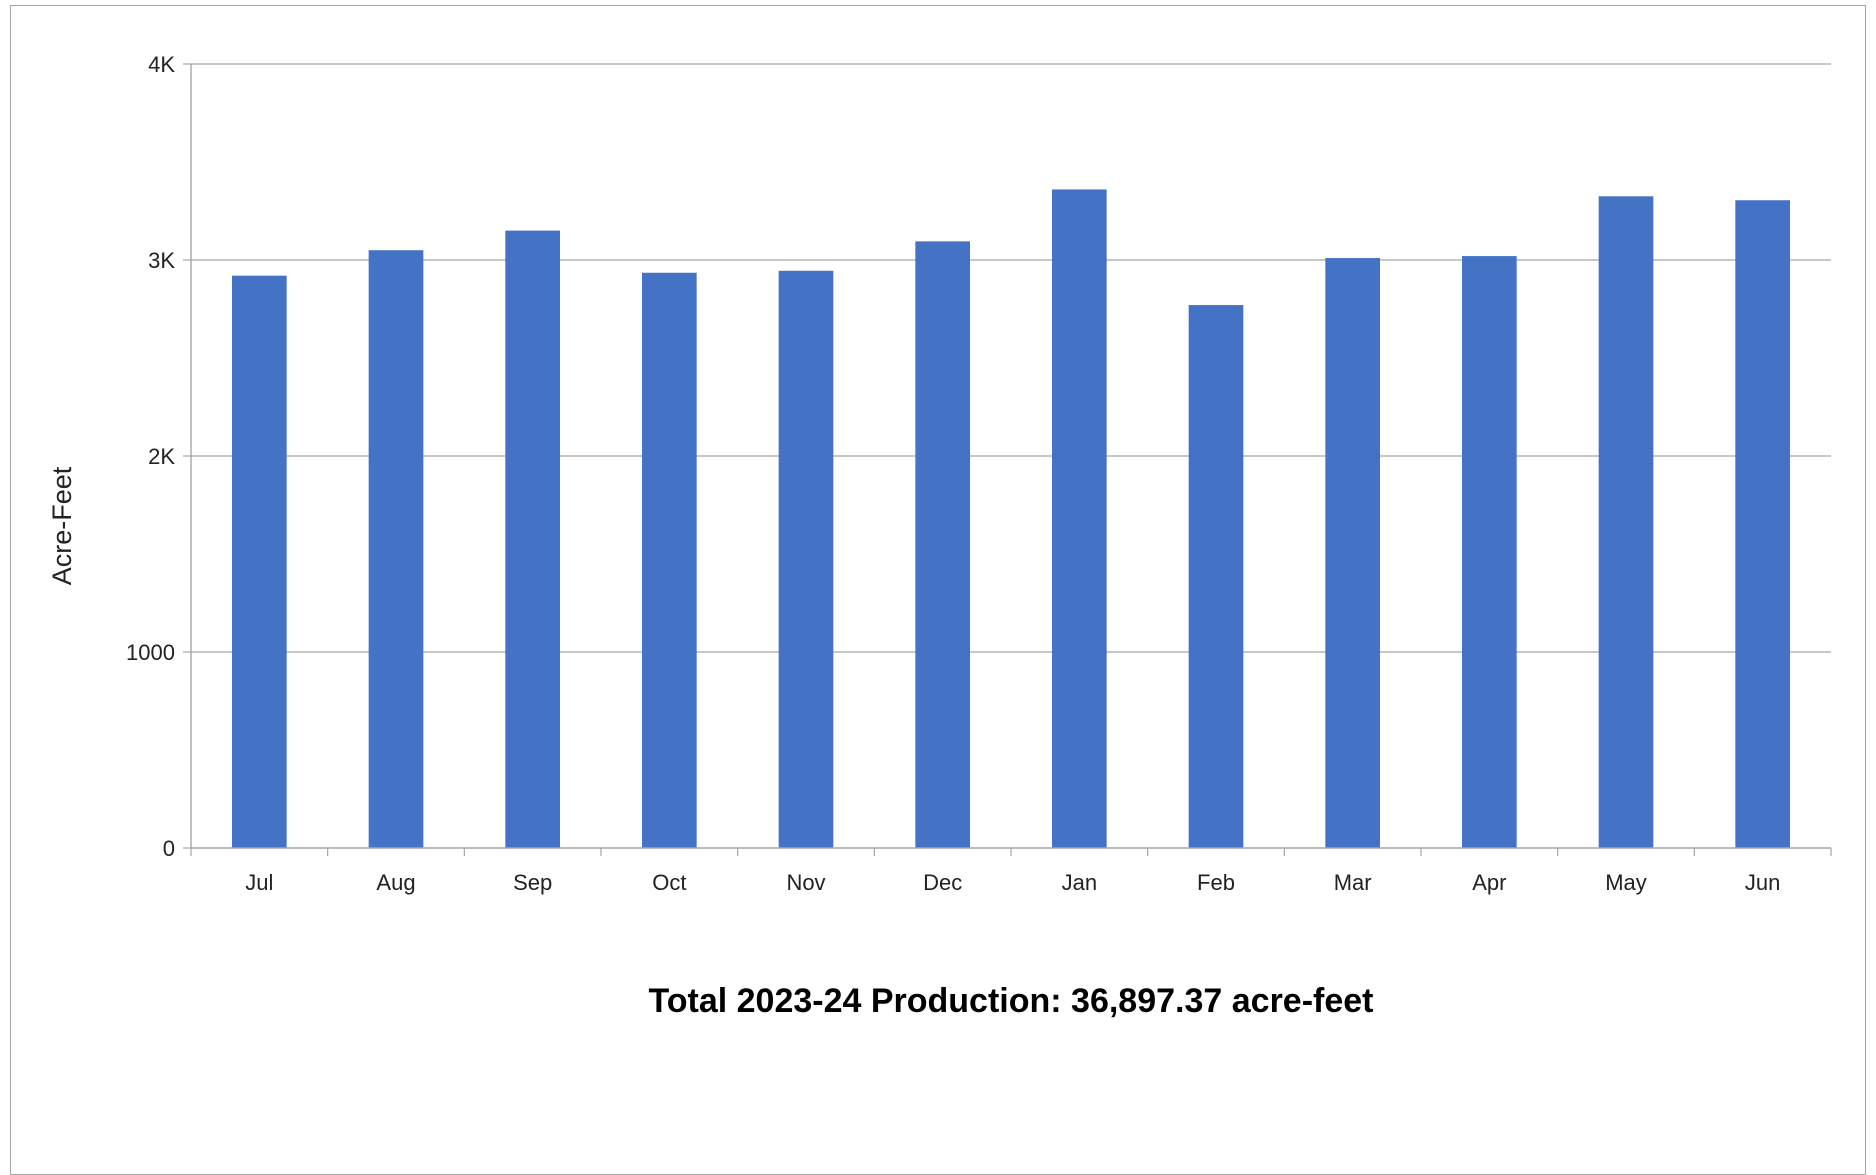  Describe the element at coordinates (1216, 882) in the screenshot. I see `x-tick-label-feb: Feb` at that location.